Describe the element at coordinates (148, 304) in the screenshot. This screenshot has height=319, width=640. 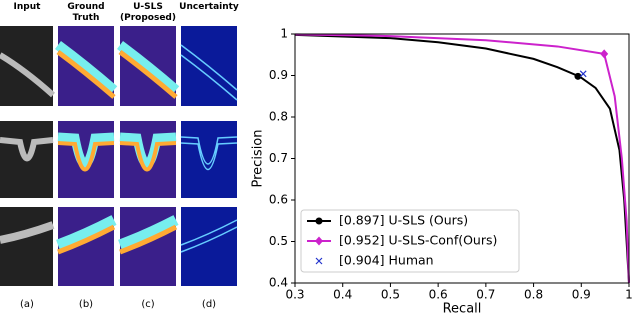
I see `panel-label: (c)` at that location.